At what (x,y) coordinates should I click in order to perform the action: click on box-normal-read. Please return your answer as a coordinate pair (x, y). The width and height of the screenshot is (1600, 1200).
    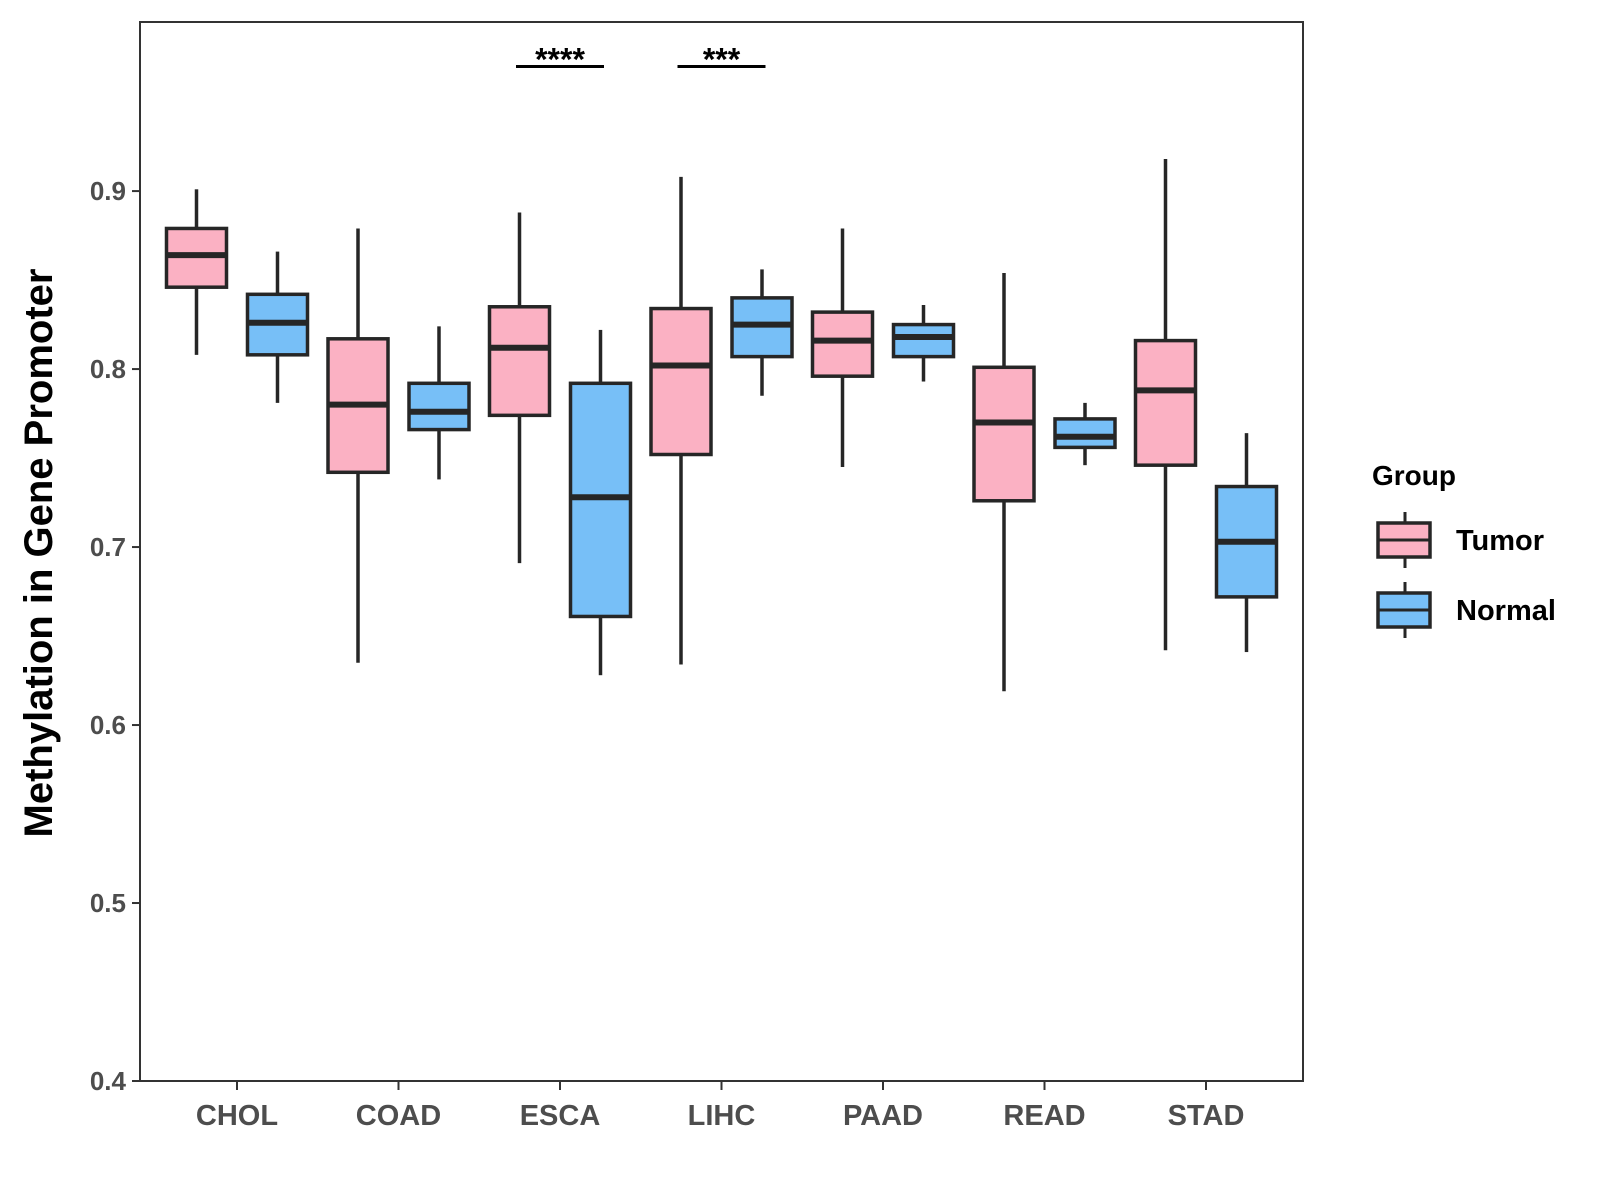
    Looking at the image, I should click on (1085, 434).